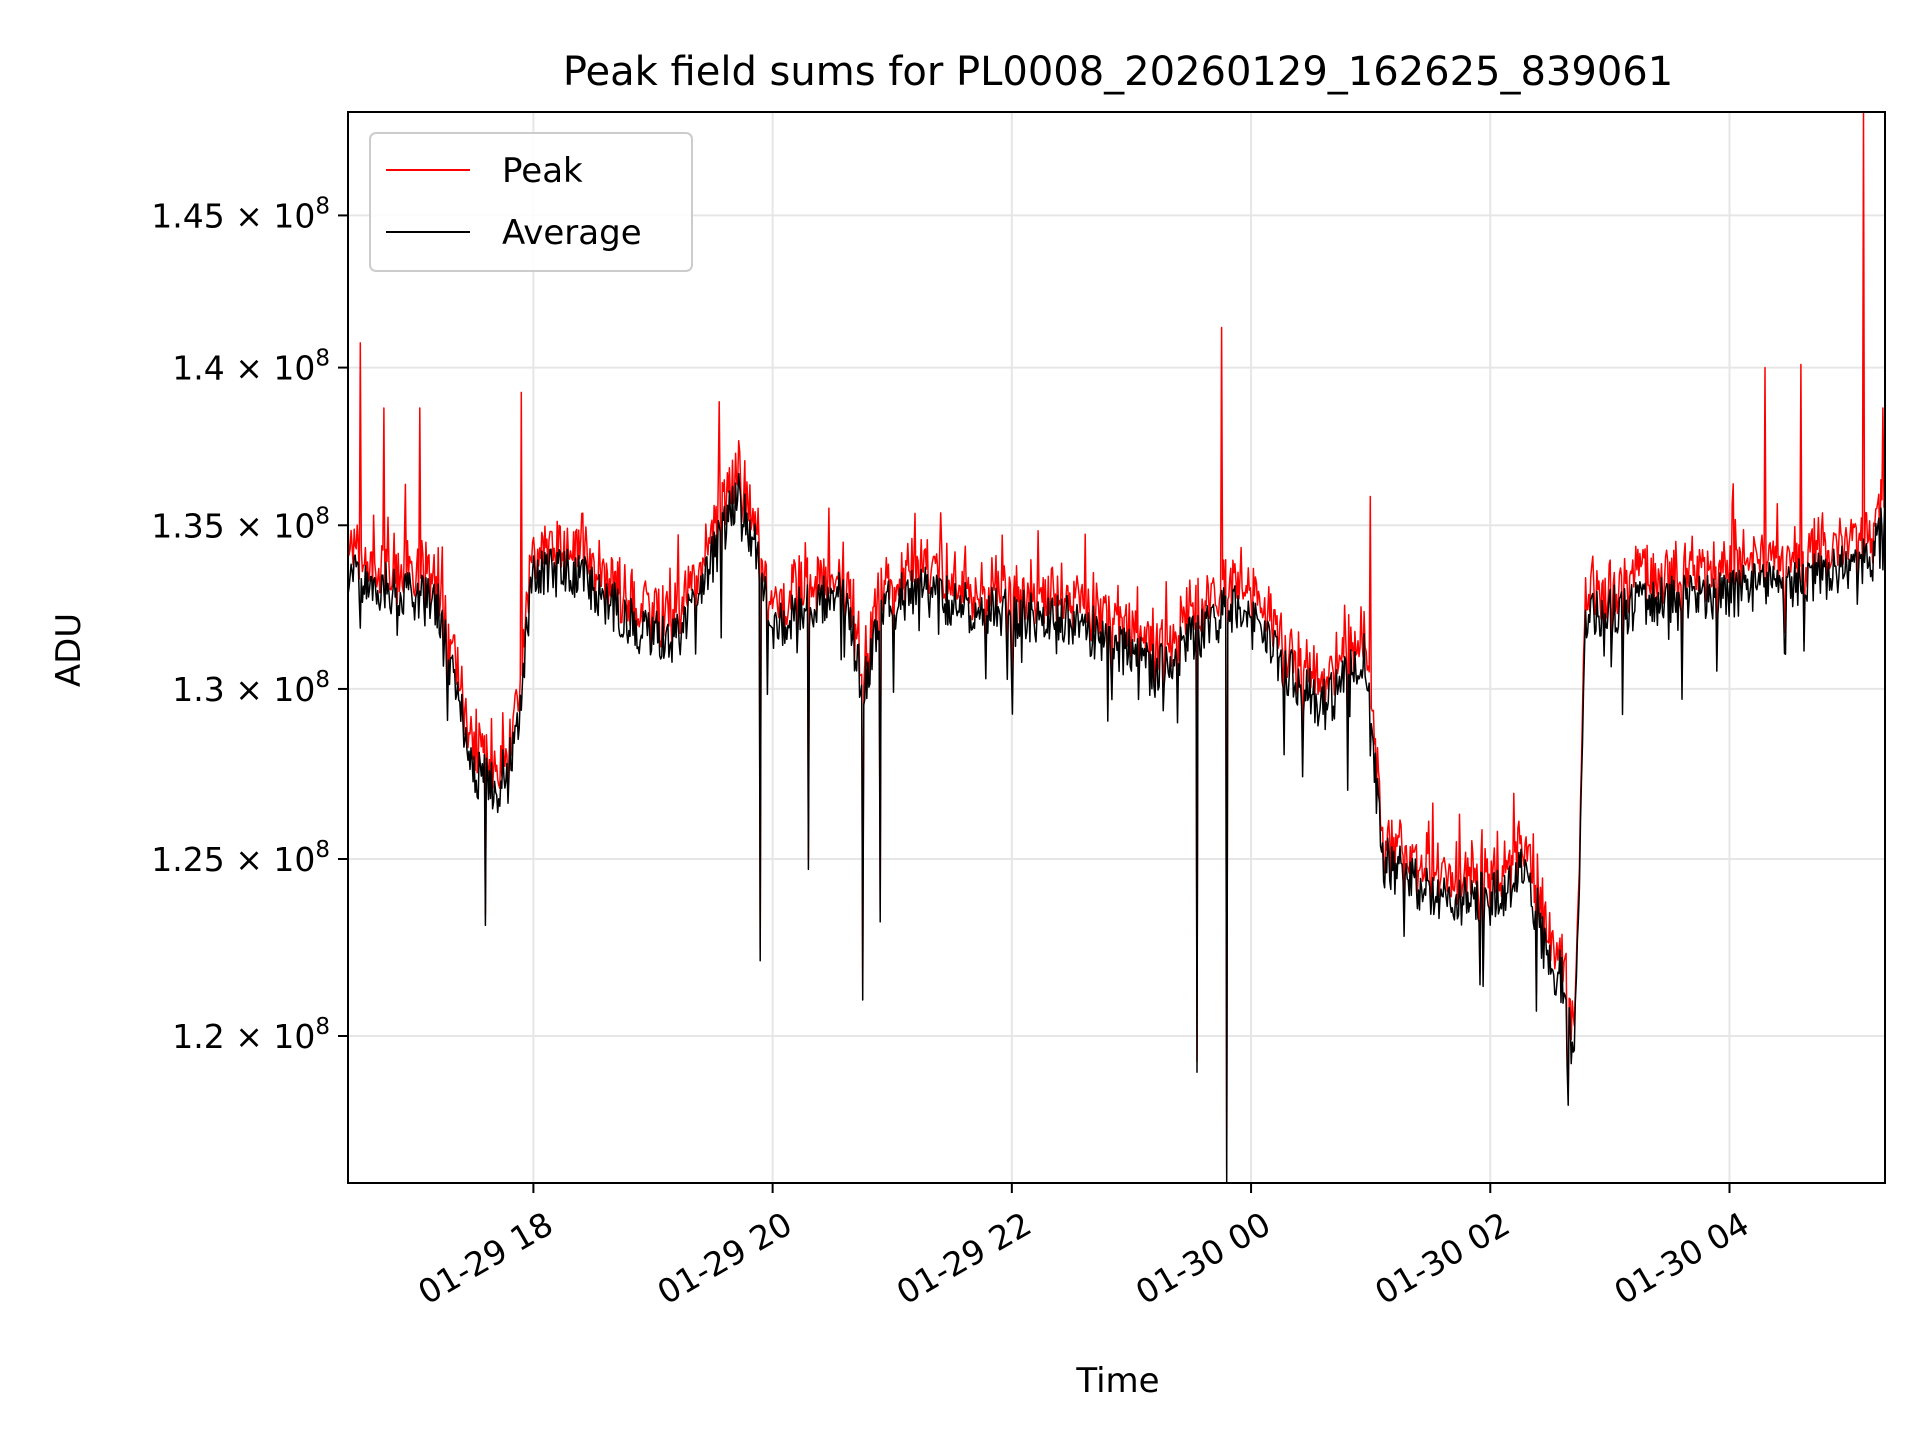 The height and width of the screenshot is (1440, 1920). I want to click on y-tick-label: 1.45 × 108, so click(240, 214).